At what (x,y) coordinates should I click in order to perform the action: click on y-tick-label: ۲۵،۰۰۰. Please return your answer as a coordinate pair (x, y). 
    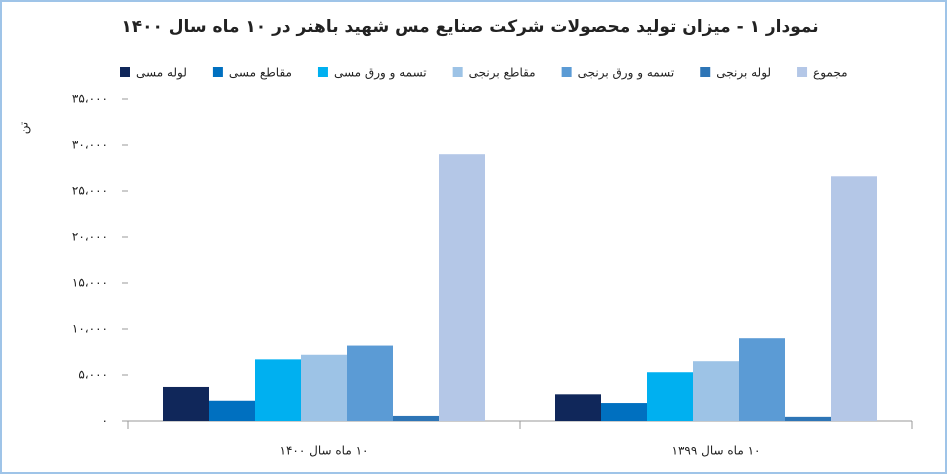
    Looking at the image, I should click on (90, 191).